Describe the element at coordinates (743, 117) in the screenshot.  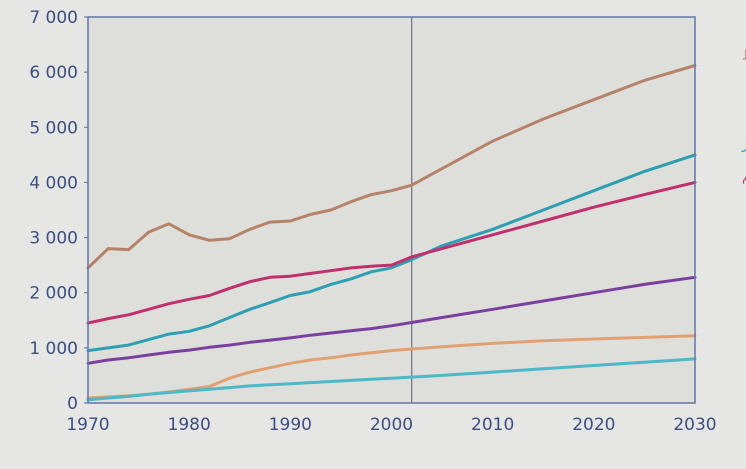
I see `legend: نفط غاز فحم` at that location.